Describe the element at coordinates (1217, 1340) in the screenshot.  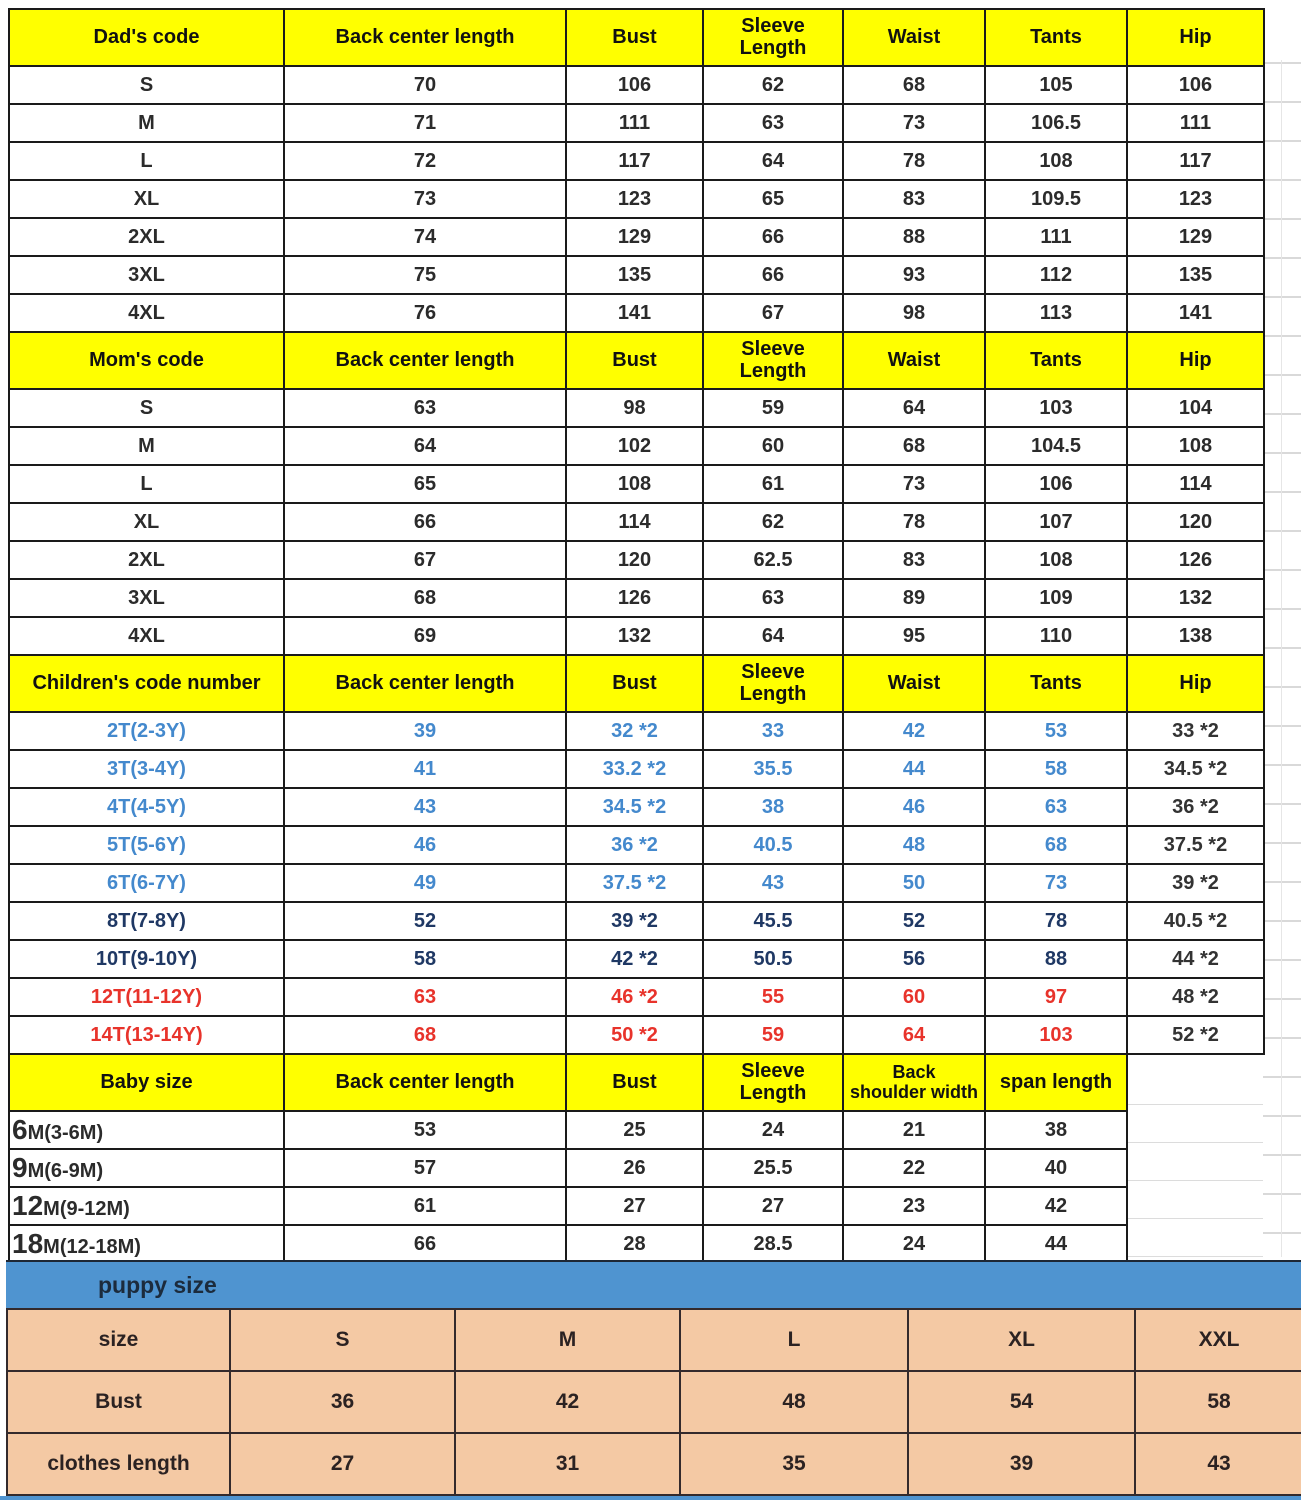
I see `value-cell: XXL` at that location.